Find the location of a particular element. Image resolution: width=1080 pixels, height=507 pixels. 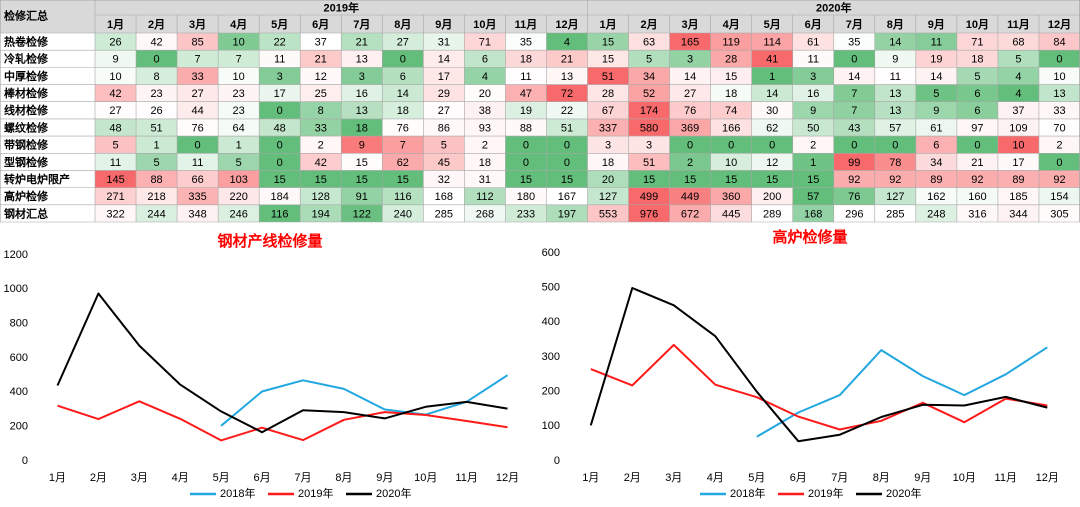

x-tick-label: 9月 is located at coordinates (922, 478).